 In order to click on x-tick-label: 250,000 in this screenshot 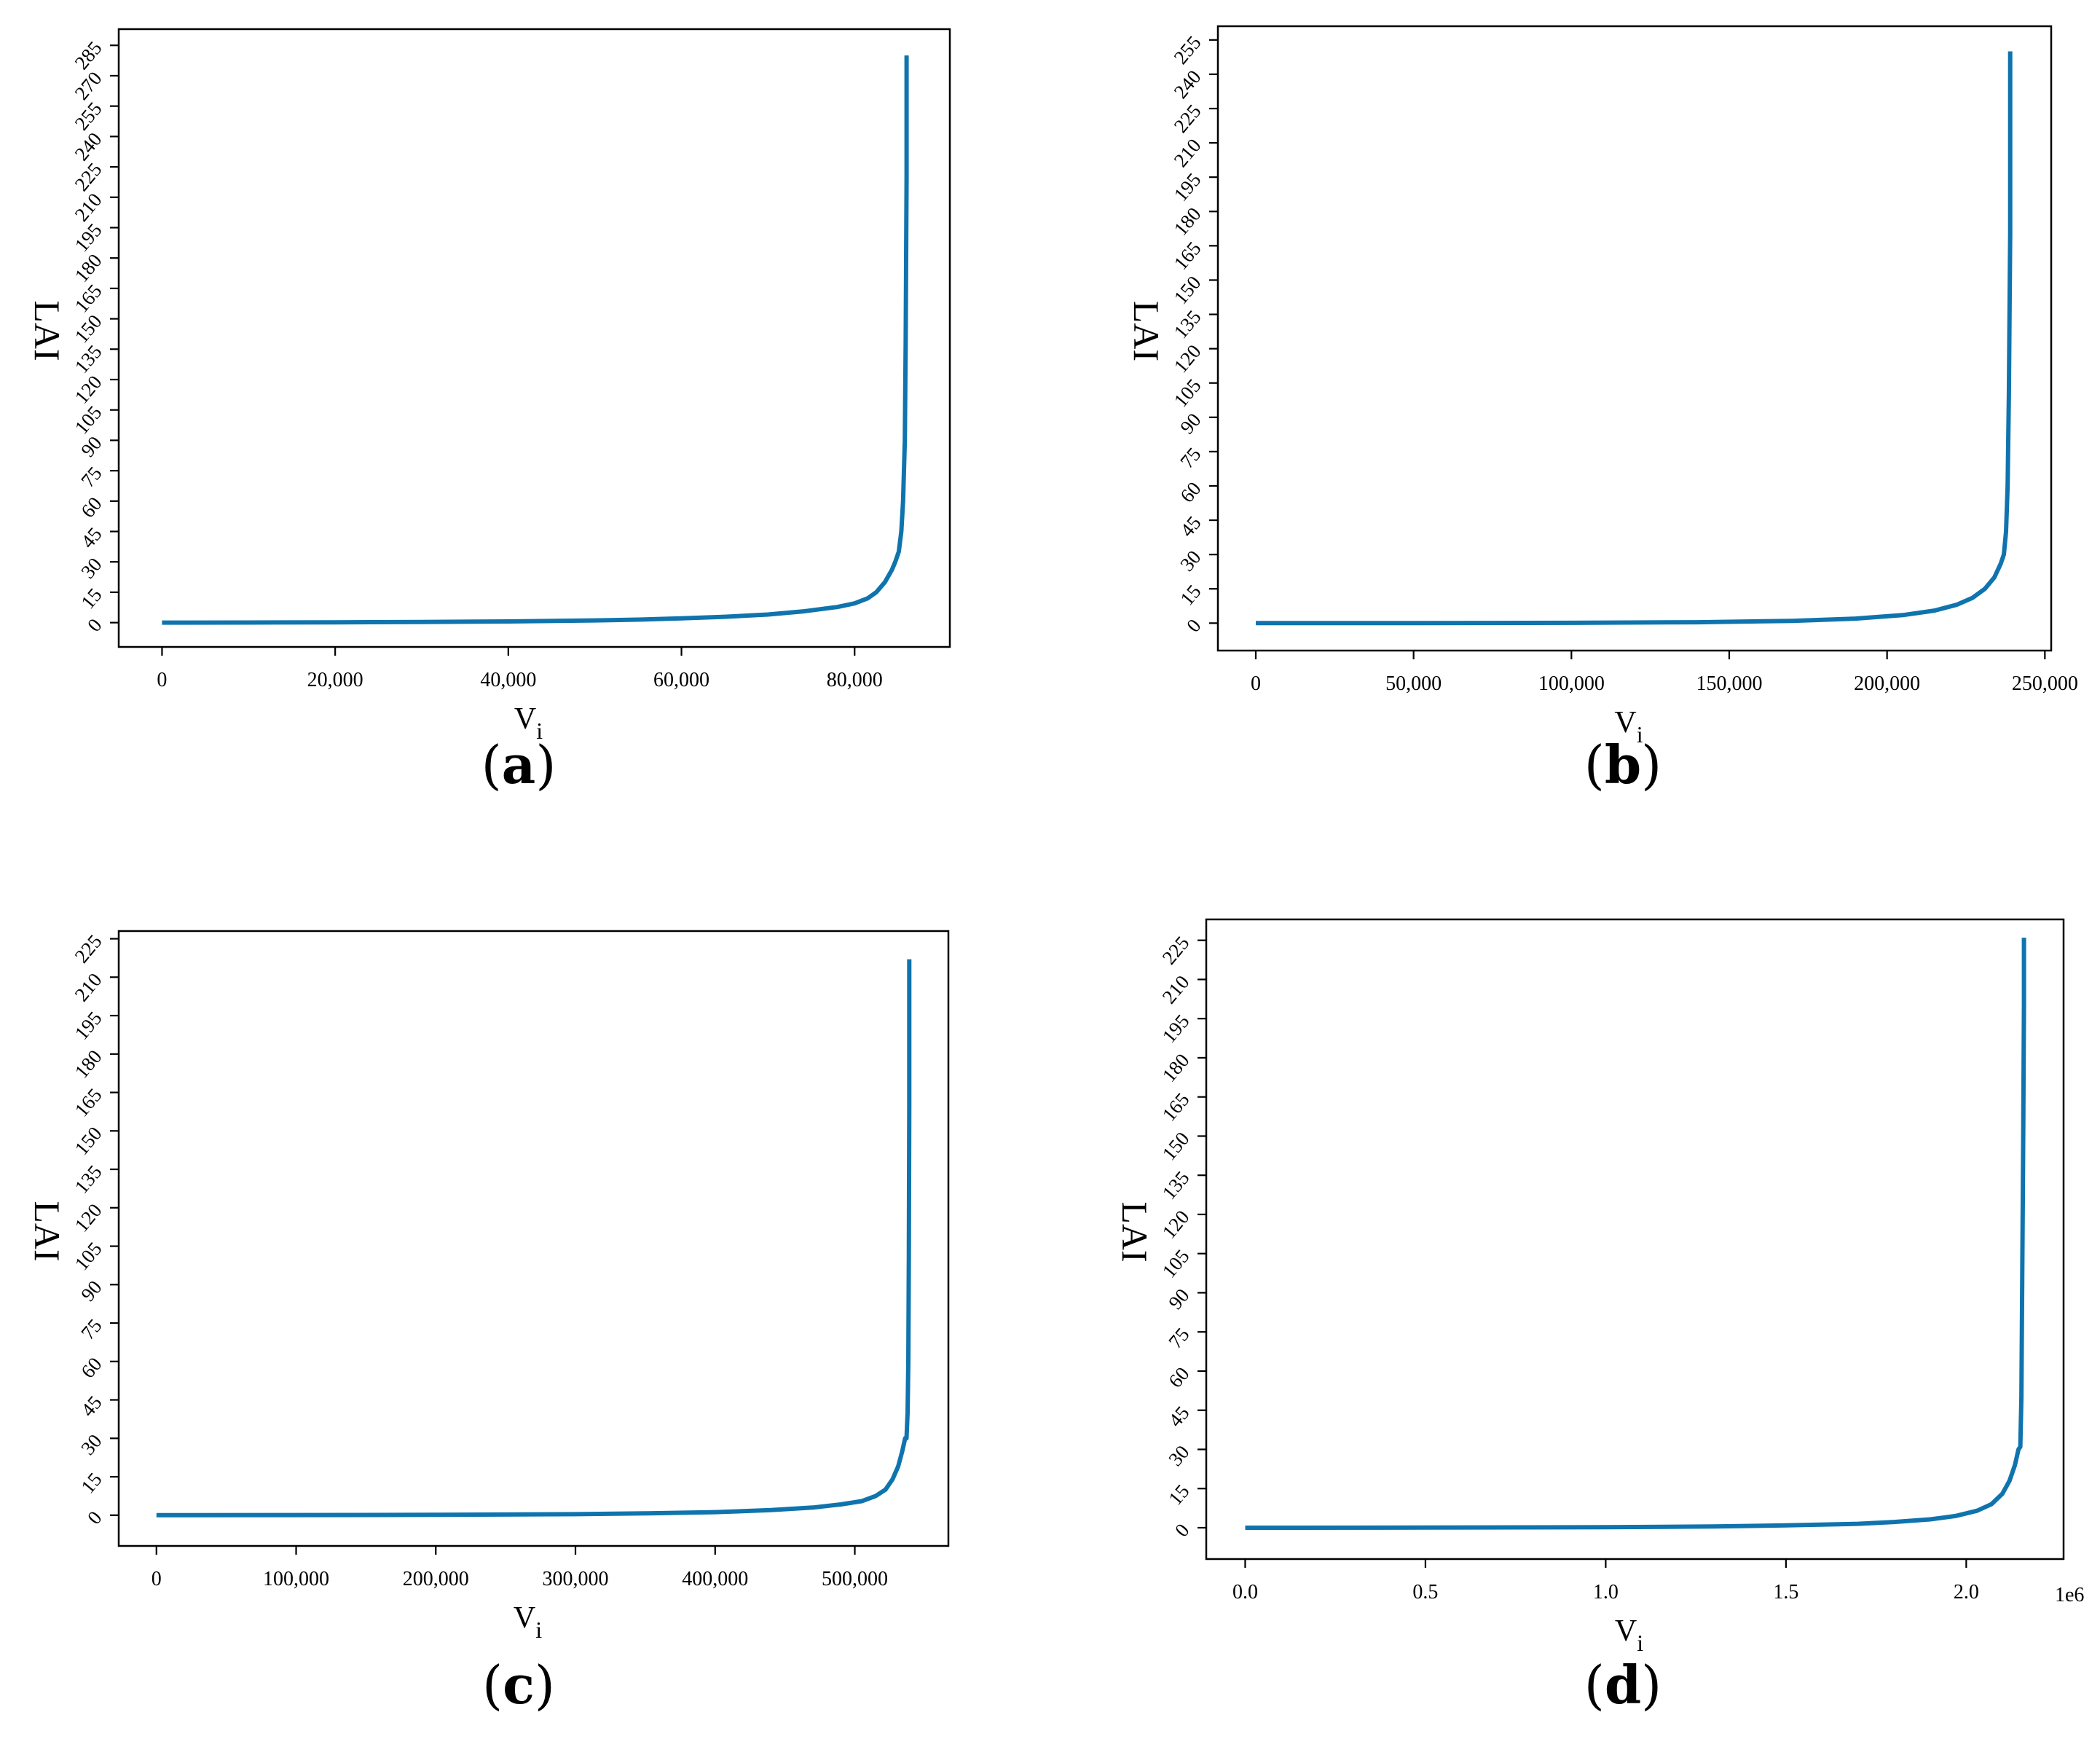, I will do `click(2045, 684)`.